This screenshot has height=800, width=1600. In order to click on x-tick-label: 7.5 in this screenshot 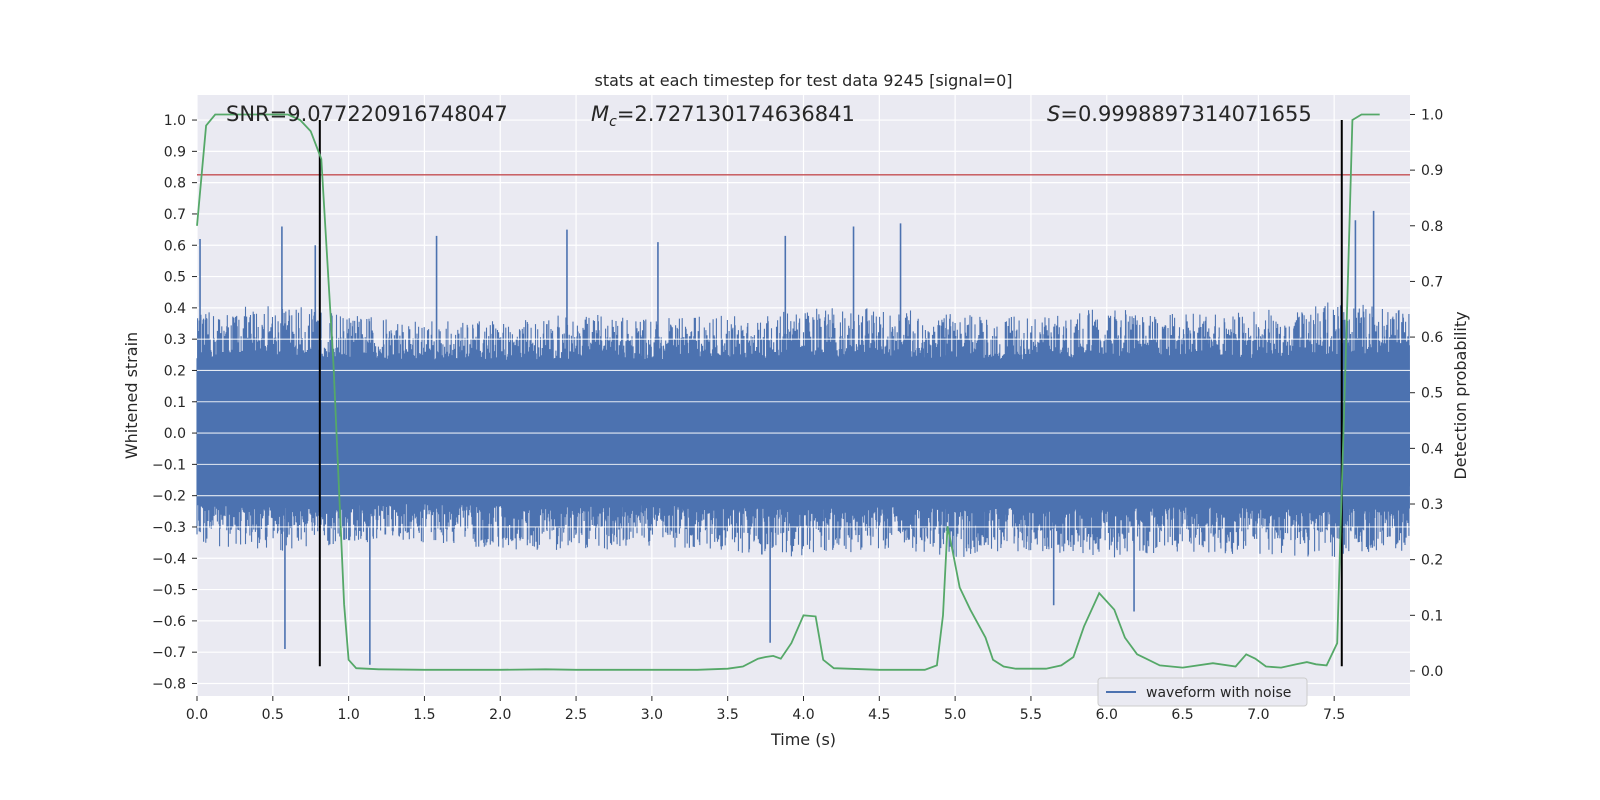, I will do `click(1334, 715)`.